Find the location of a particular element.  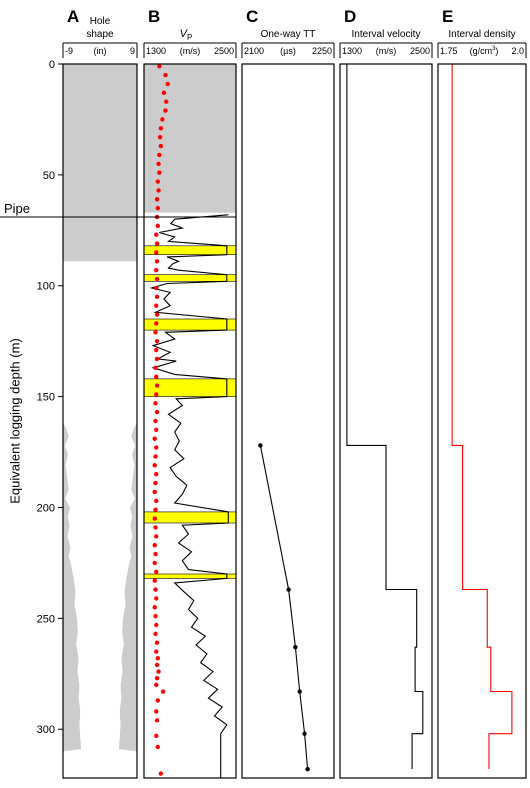

hole-shape-core is located at coordinates (100, 519).